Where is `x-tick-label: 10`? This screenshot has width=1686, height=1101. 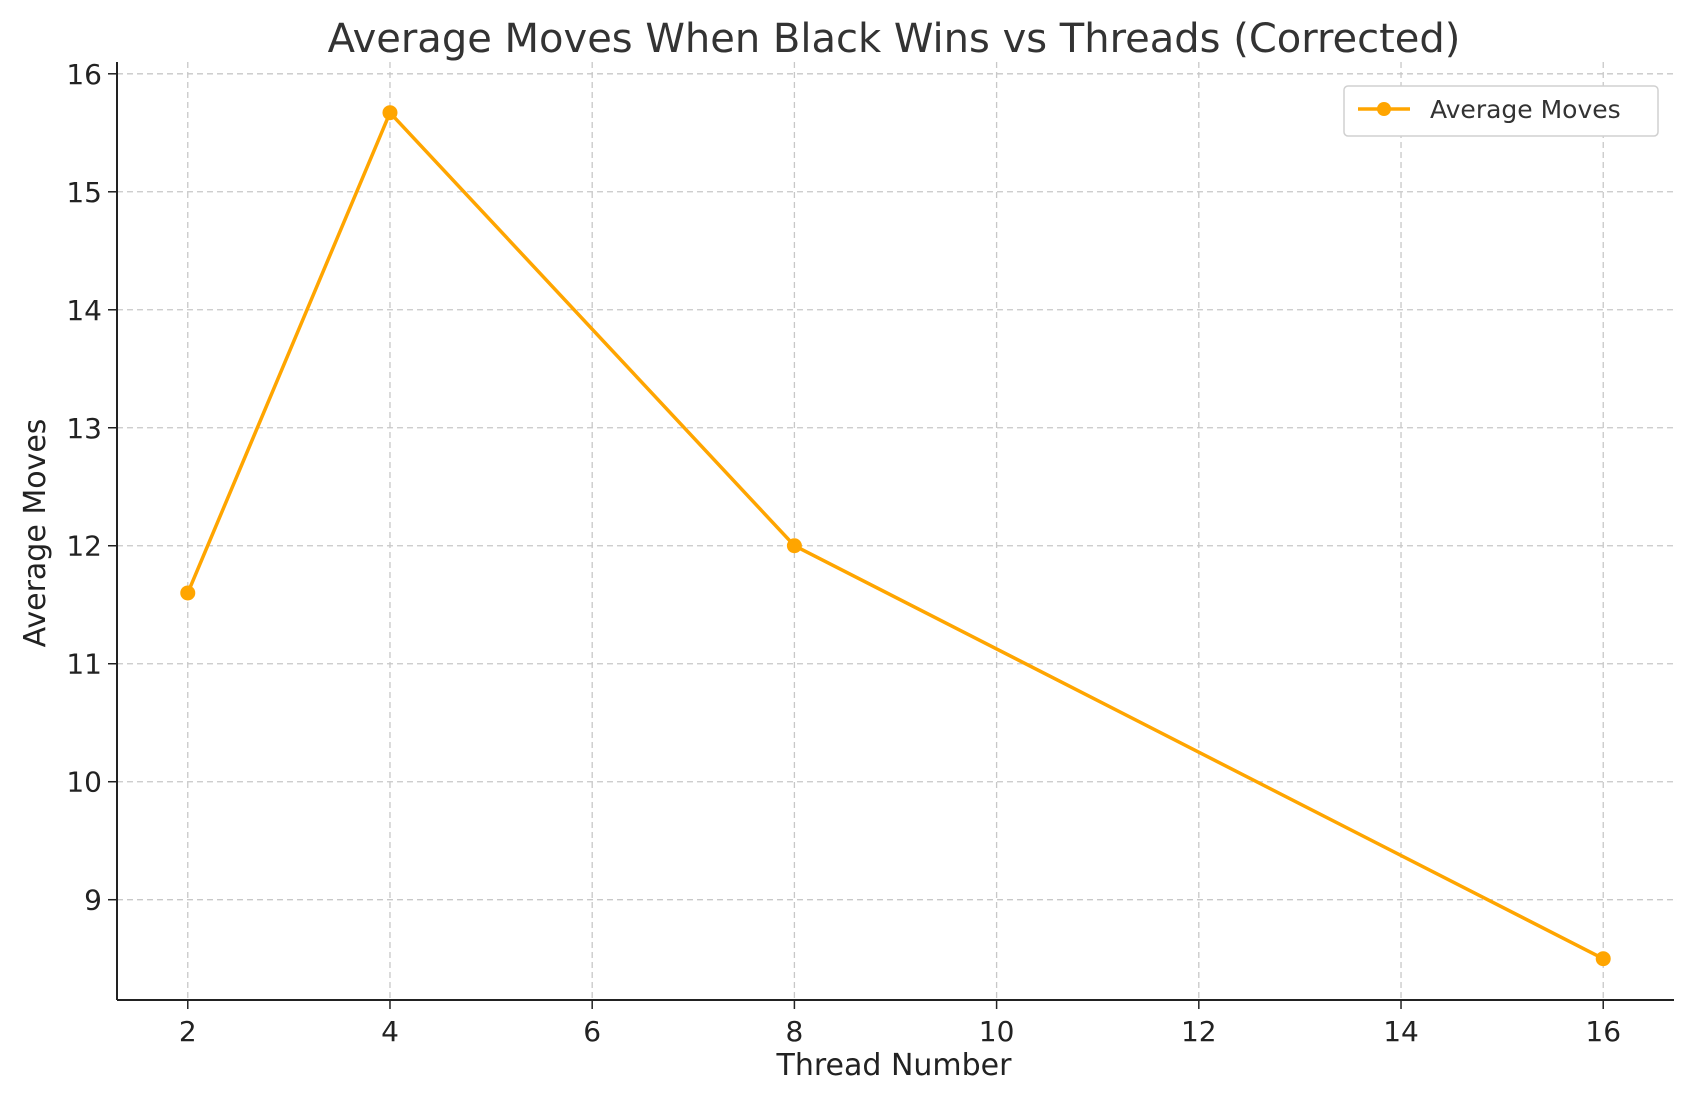 x-tick-label: 10 is located at coordinates (997, 1031).